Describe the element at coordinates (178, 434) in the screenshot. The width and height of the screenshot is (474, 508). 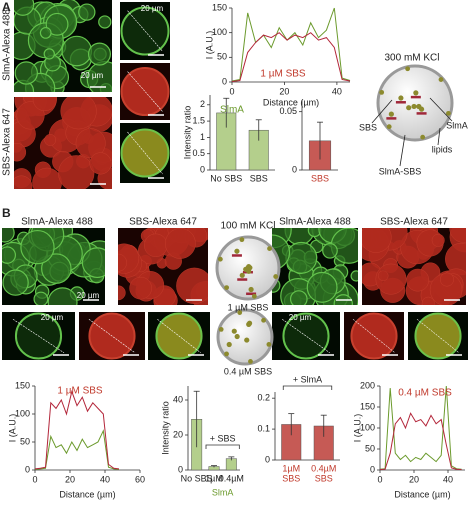
I see `y-tick-label: 20` at that location.